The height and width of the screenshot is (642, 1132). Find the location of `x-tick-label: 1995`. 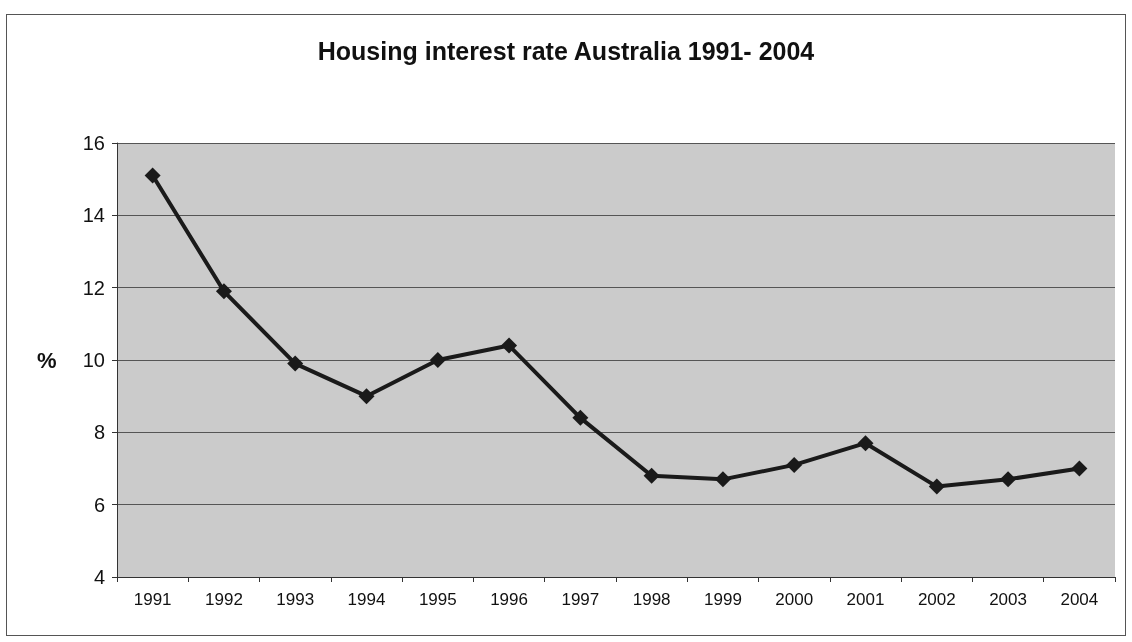

x-tick-label: 1995 is located at coordinates (437, 599).